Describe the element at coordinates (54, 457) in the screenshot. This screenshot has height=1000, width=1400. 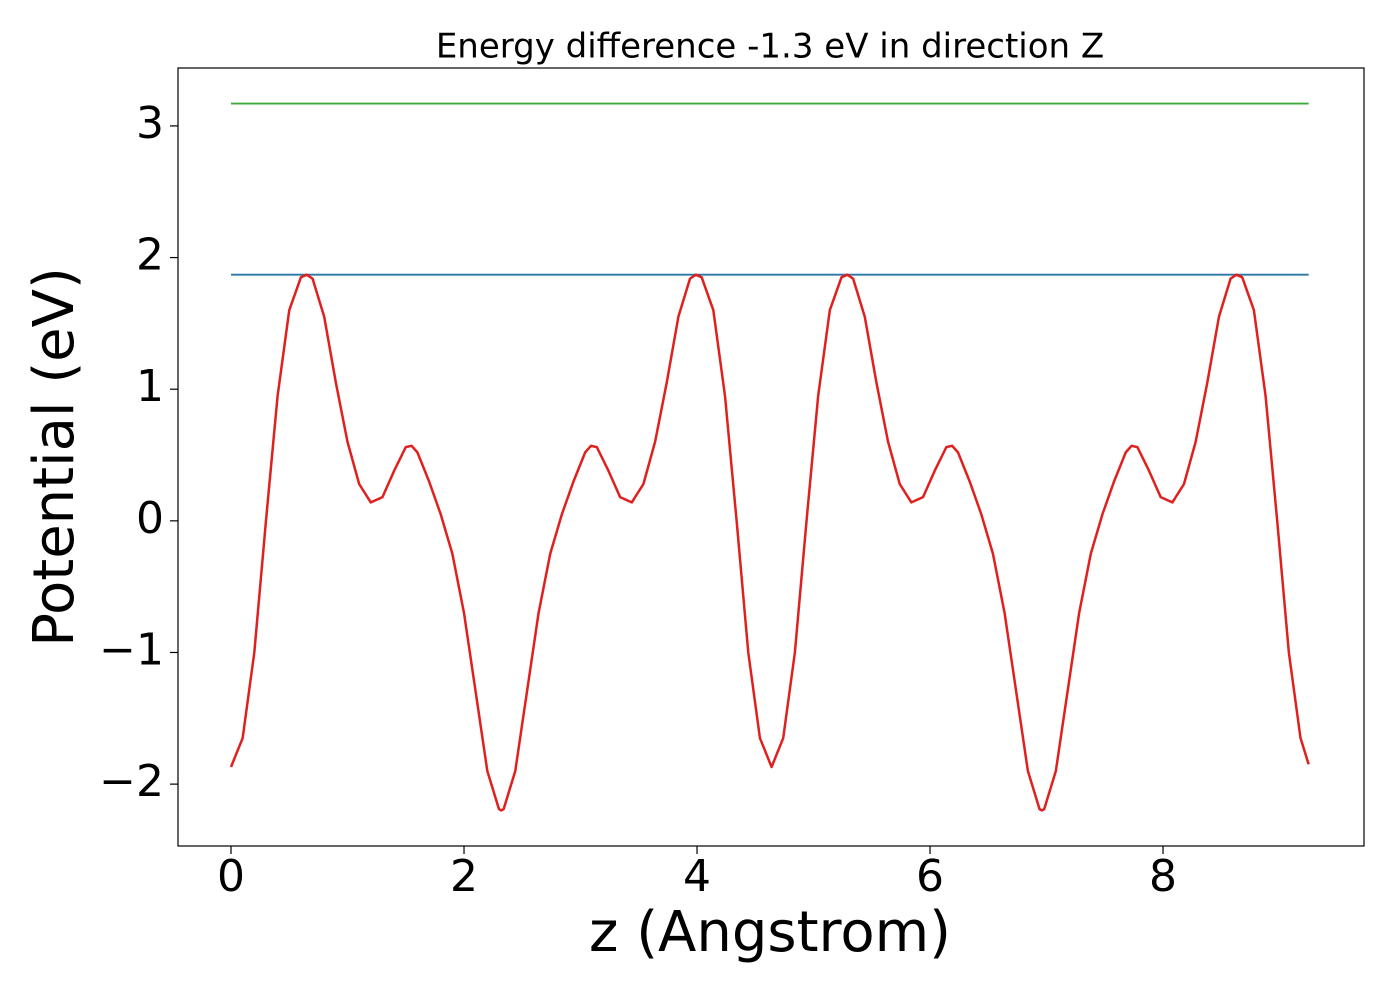
I see `y-axis-label: Potential (eV)` at that location.